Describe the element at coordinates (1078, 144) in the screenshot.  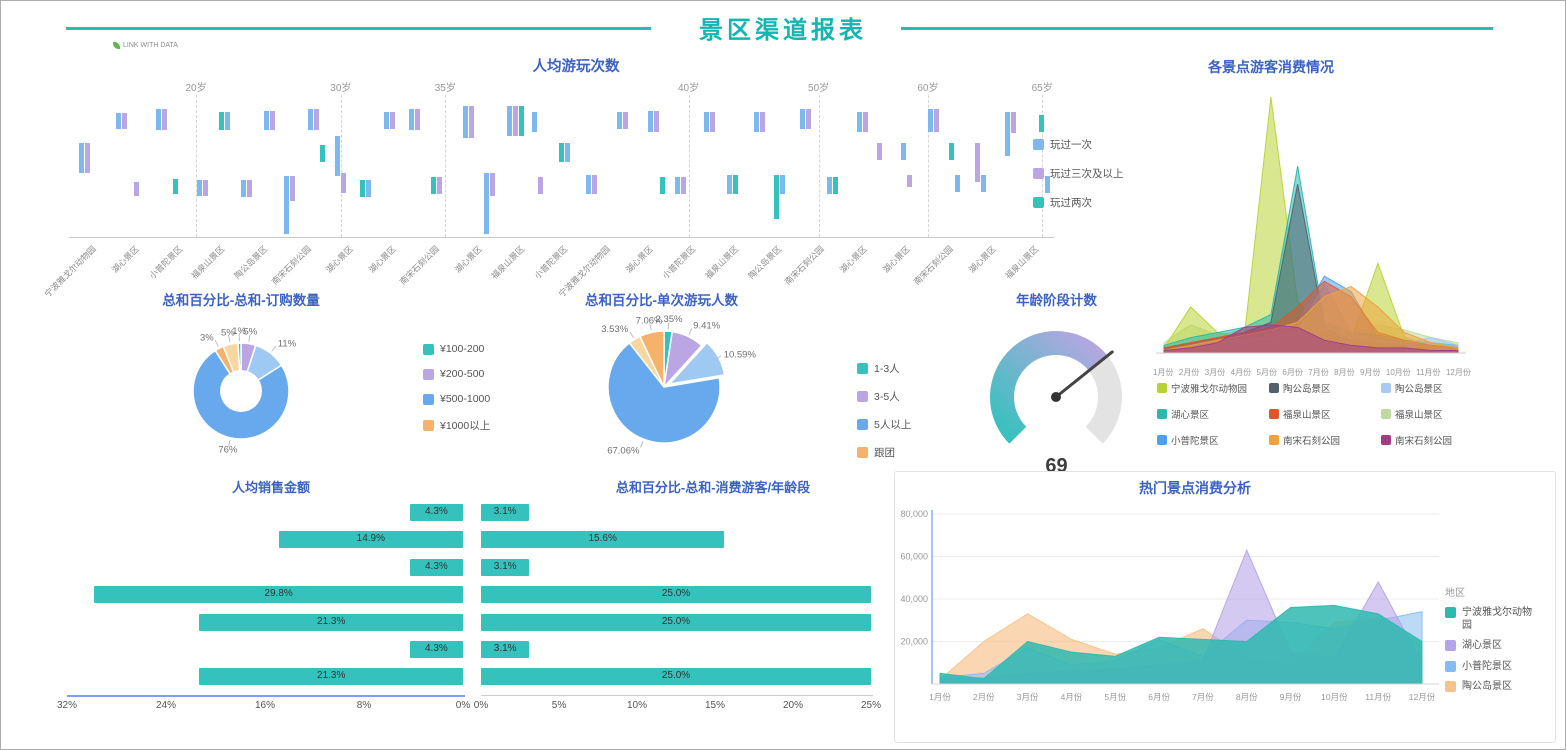
I see `legend-item: 玩过一次` at that location.